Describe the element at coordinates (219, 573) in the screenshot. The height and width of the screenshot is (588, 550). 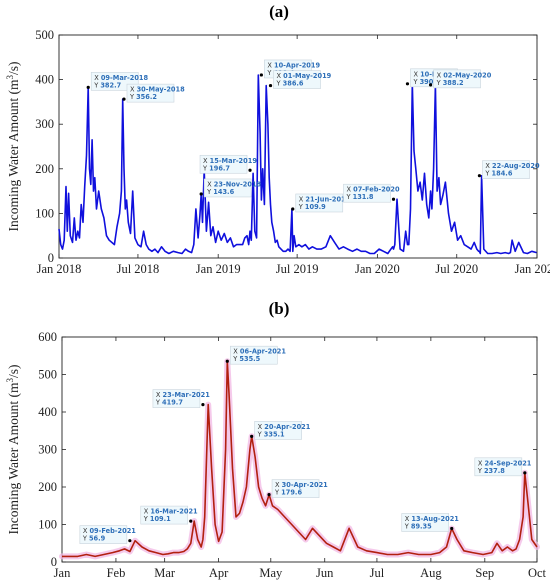
I see `x-tick-label: Apr` at that location.